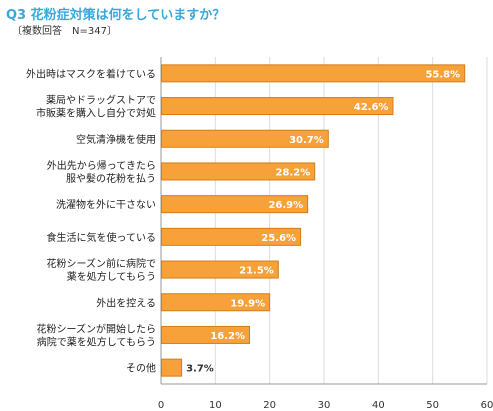 This screenshot has height=411, width=493. Describe the element at coordinates (111, 178) in the screenshot. I see `category-label: 服や髪の花粉を払う` at that location.